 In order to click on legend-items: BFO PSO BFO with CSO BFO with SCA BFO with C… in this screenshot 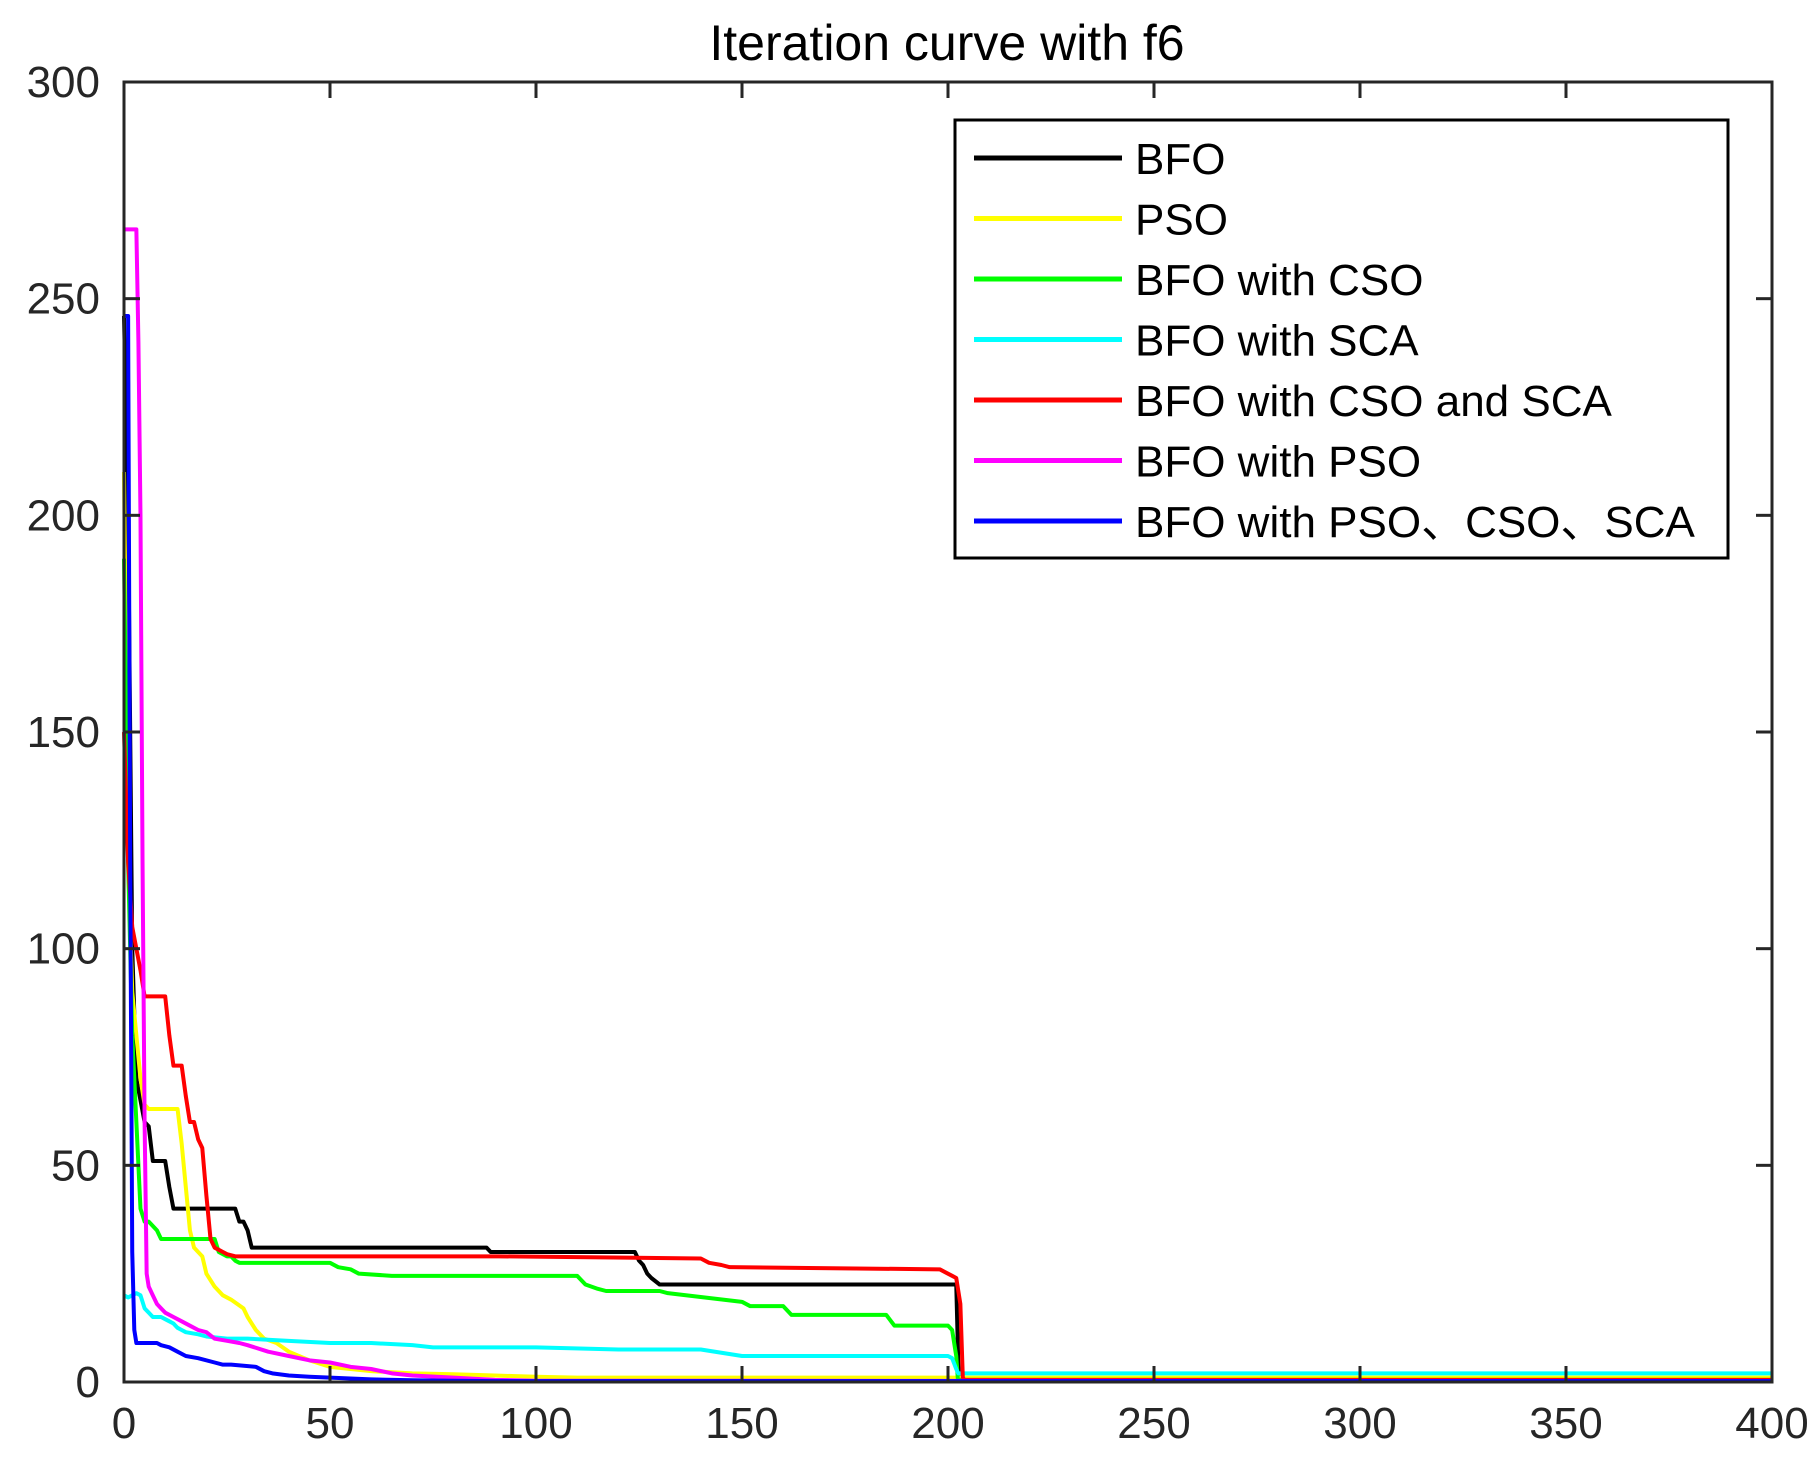, I will do `click(1335, 341)`.